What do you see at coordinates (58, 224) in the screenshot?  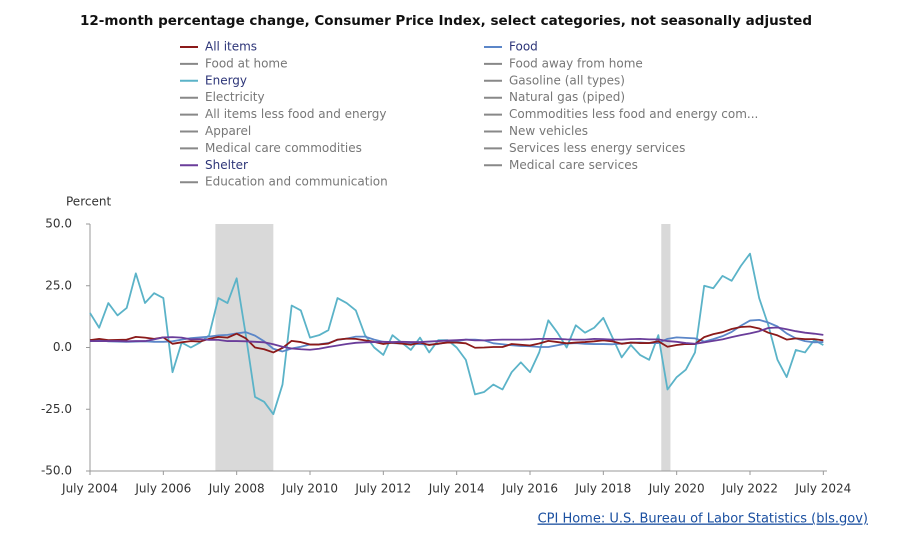 I see `y-tick-label: 50.0` at bounding box center [58, 224].